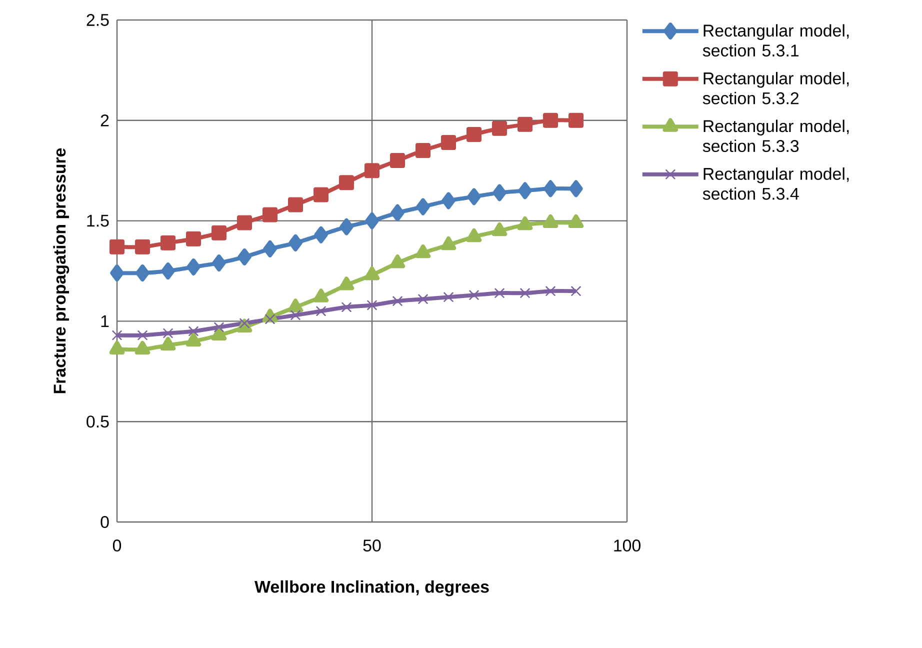 Image resolution: width=922 pixels, height=648 pixels. What do you see at coordinates (775, 136) in the screenshot?
I see `legend-label: Rectangular model, section 5.3.3` at bounding box center [775, 136].